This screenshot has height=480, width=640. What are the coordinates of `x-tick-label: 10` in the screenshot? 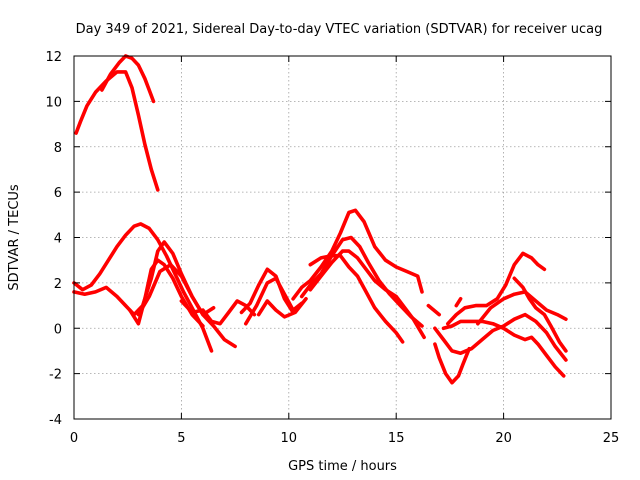 It's located at (289, 438).